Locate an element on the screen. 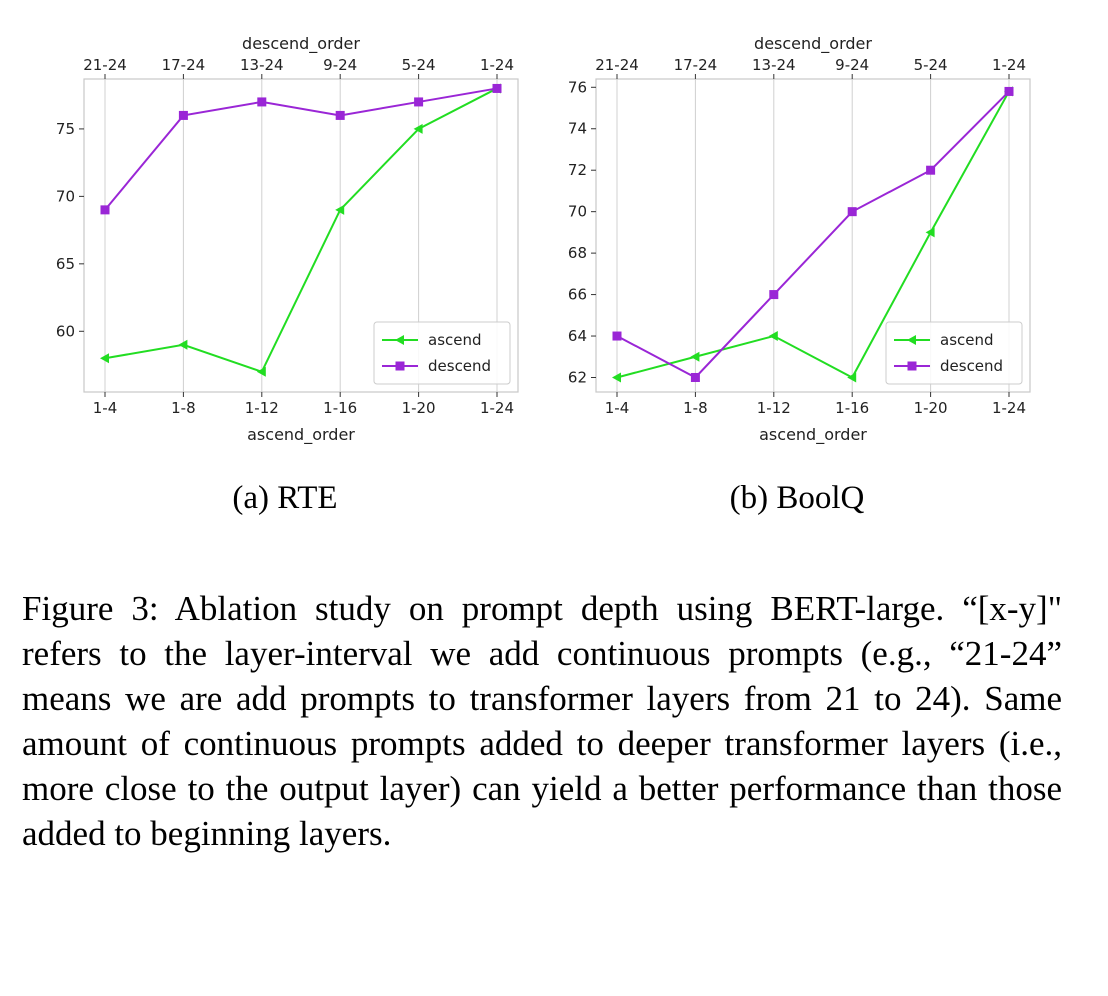 The image size is (1108, 996). y-tick-label: 65 is located at coordinates (65, 264).